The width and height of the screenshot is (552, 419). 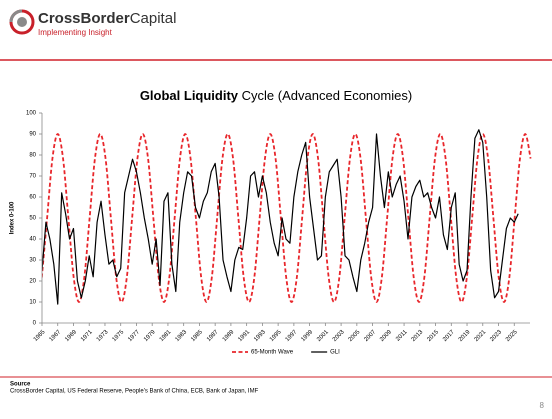 I want to click on x-tick-label: 1971, so click(x=87, y=336).